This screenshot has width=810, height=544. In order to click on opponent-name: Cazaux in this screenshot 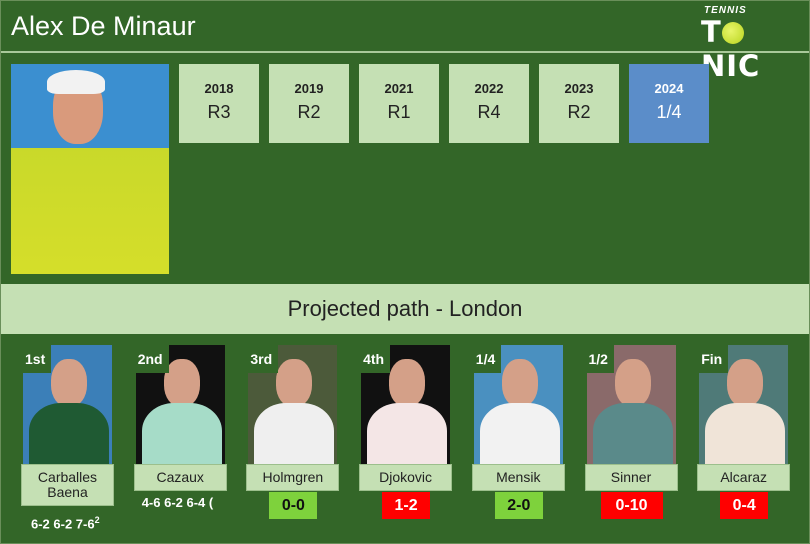, I will do `click(180, 477)`.